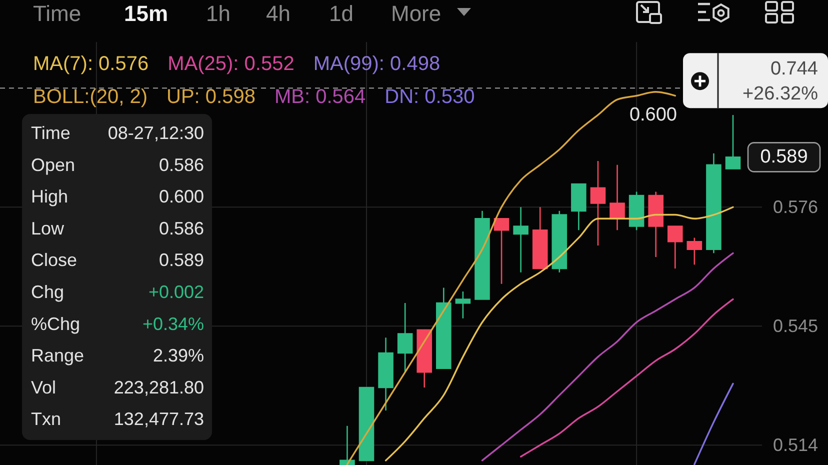  I want to click on text: Chg +0.002, so click(117, 292).